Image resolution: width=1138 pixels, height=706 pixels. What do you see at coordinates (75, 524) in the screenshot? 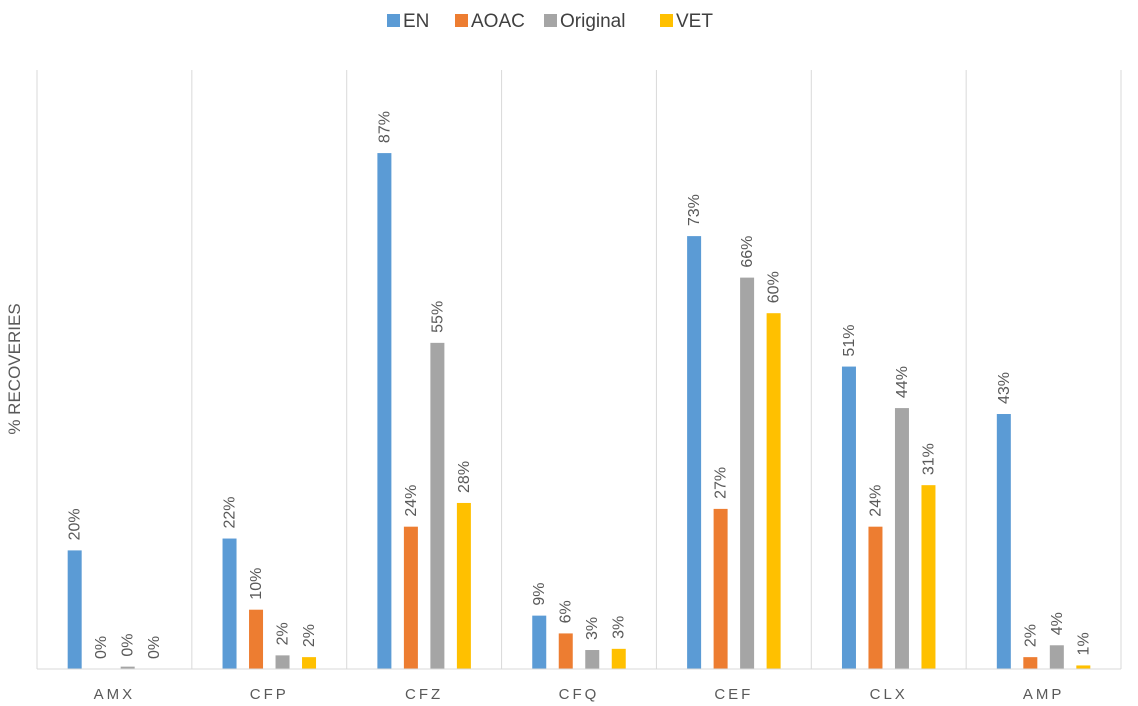
I see `data-label: 20%` at bounding box center [75, 524].